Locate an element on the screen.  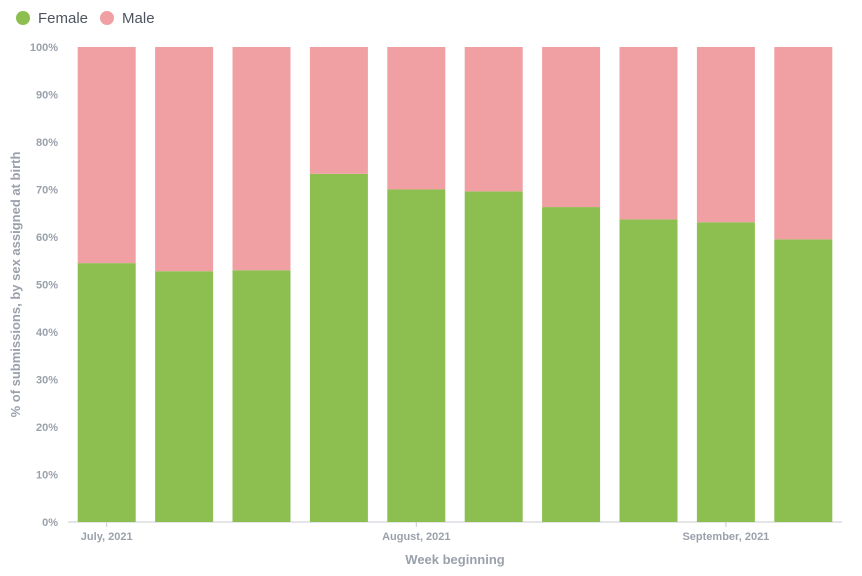
x-tick-label: August, 2021 is located at coordinates (416, 537).